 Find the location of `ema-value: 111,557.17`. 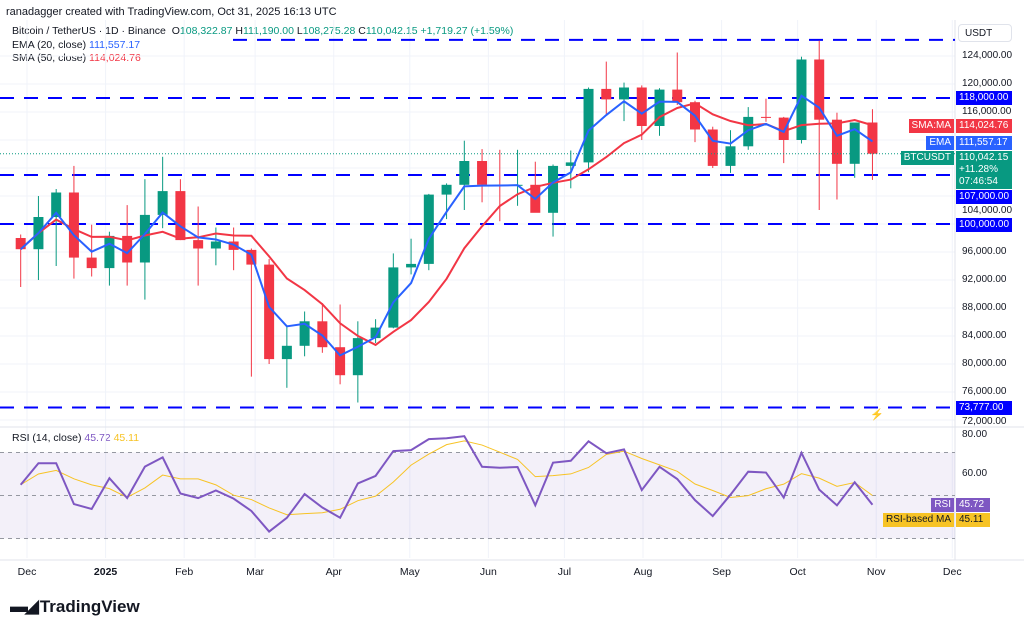

ema-value: 111,557.17 is located at coordinates (115, 44).